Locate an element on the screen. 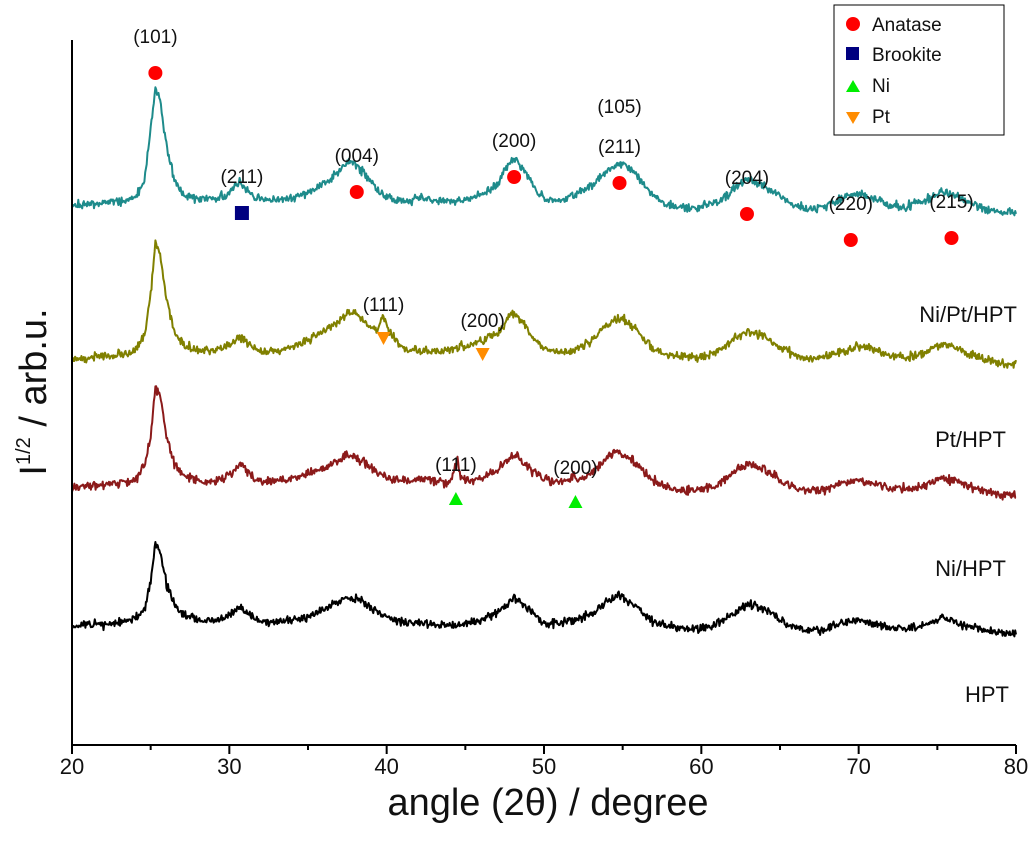 Image resolution: width=1036 pixels, height=855 pixels. y-axis-title: I1/2 / arb.u. is located at coordinates (34, 391).